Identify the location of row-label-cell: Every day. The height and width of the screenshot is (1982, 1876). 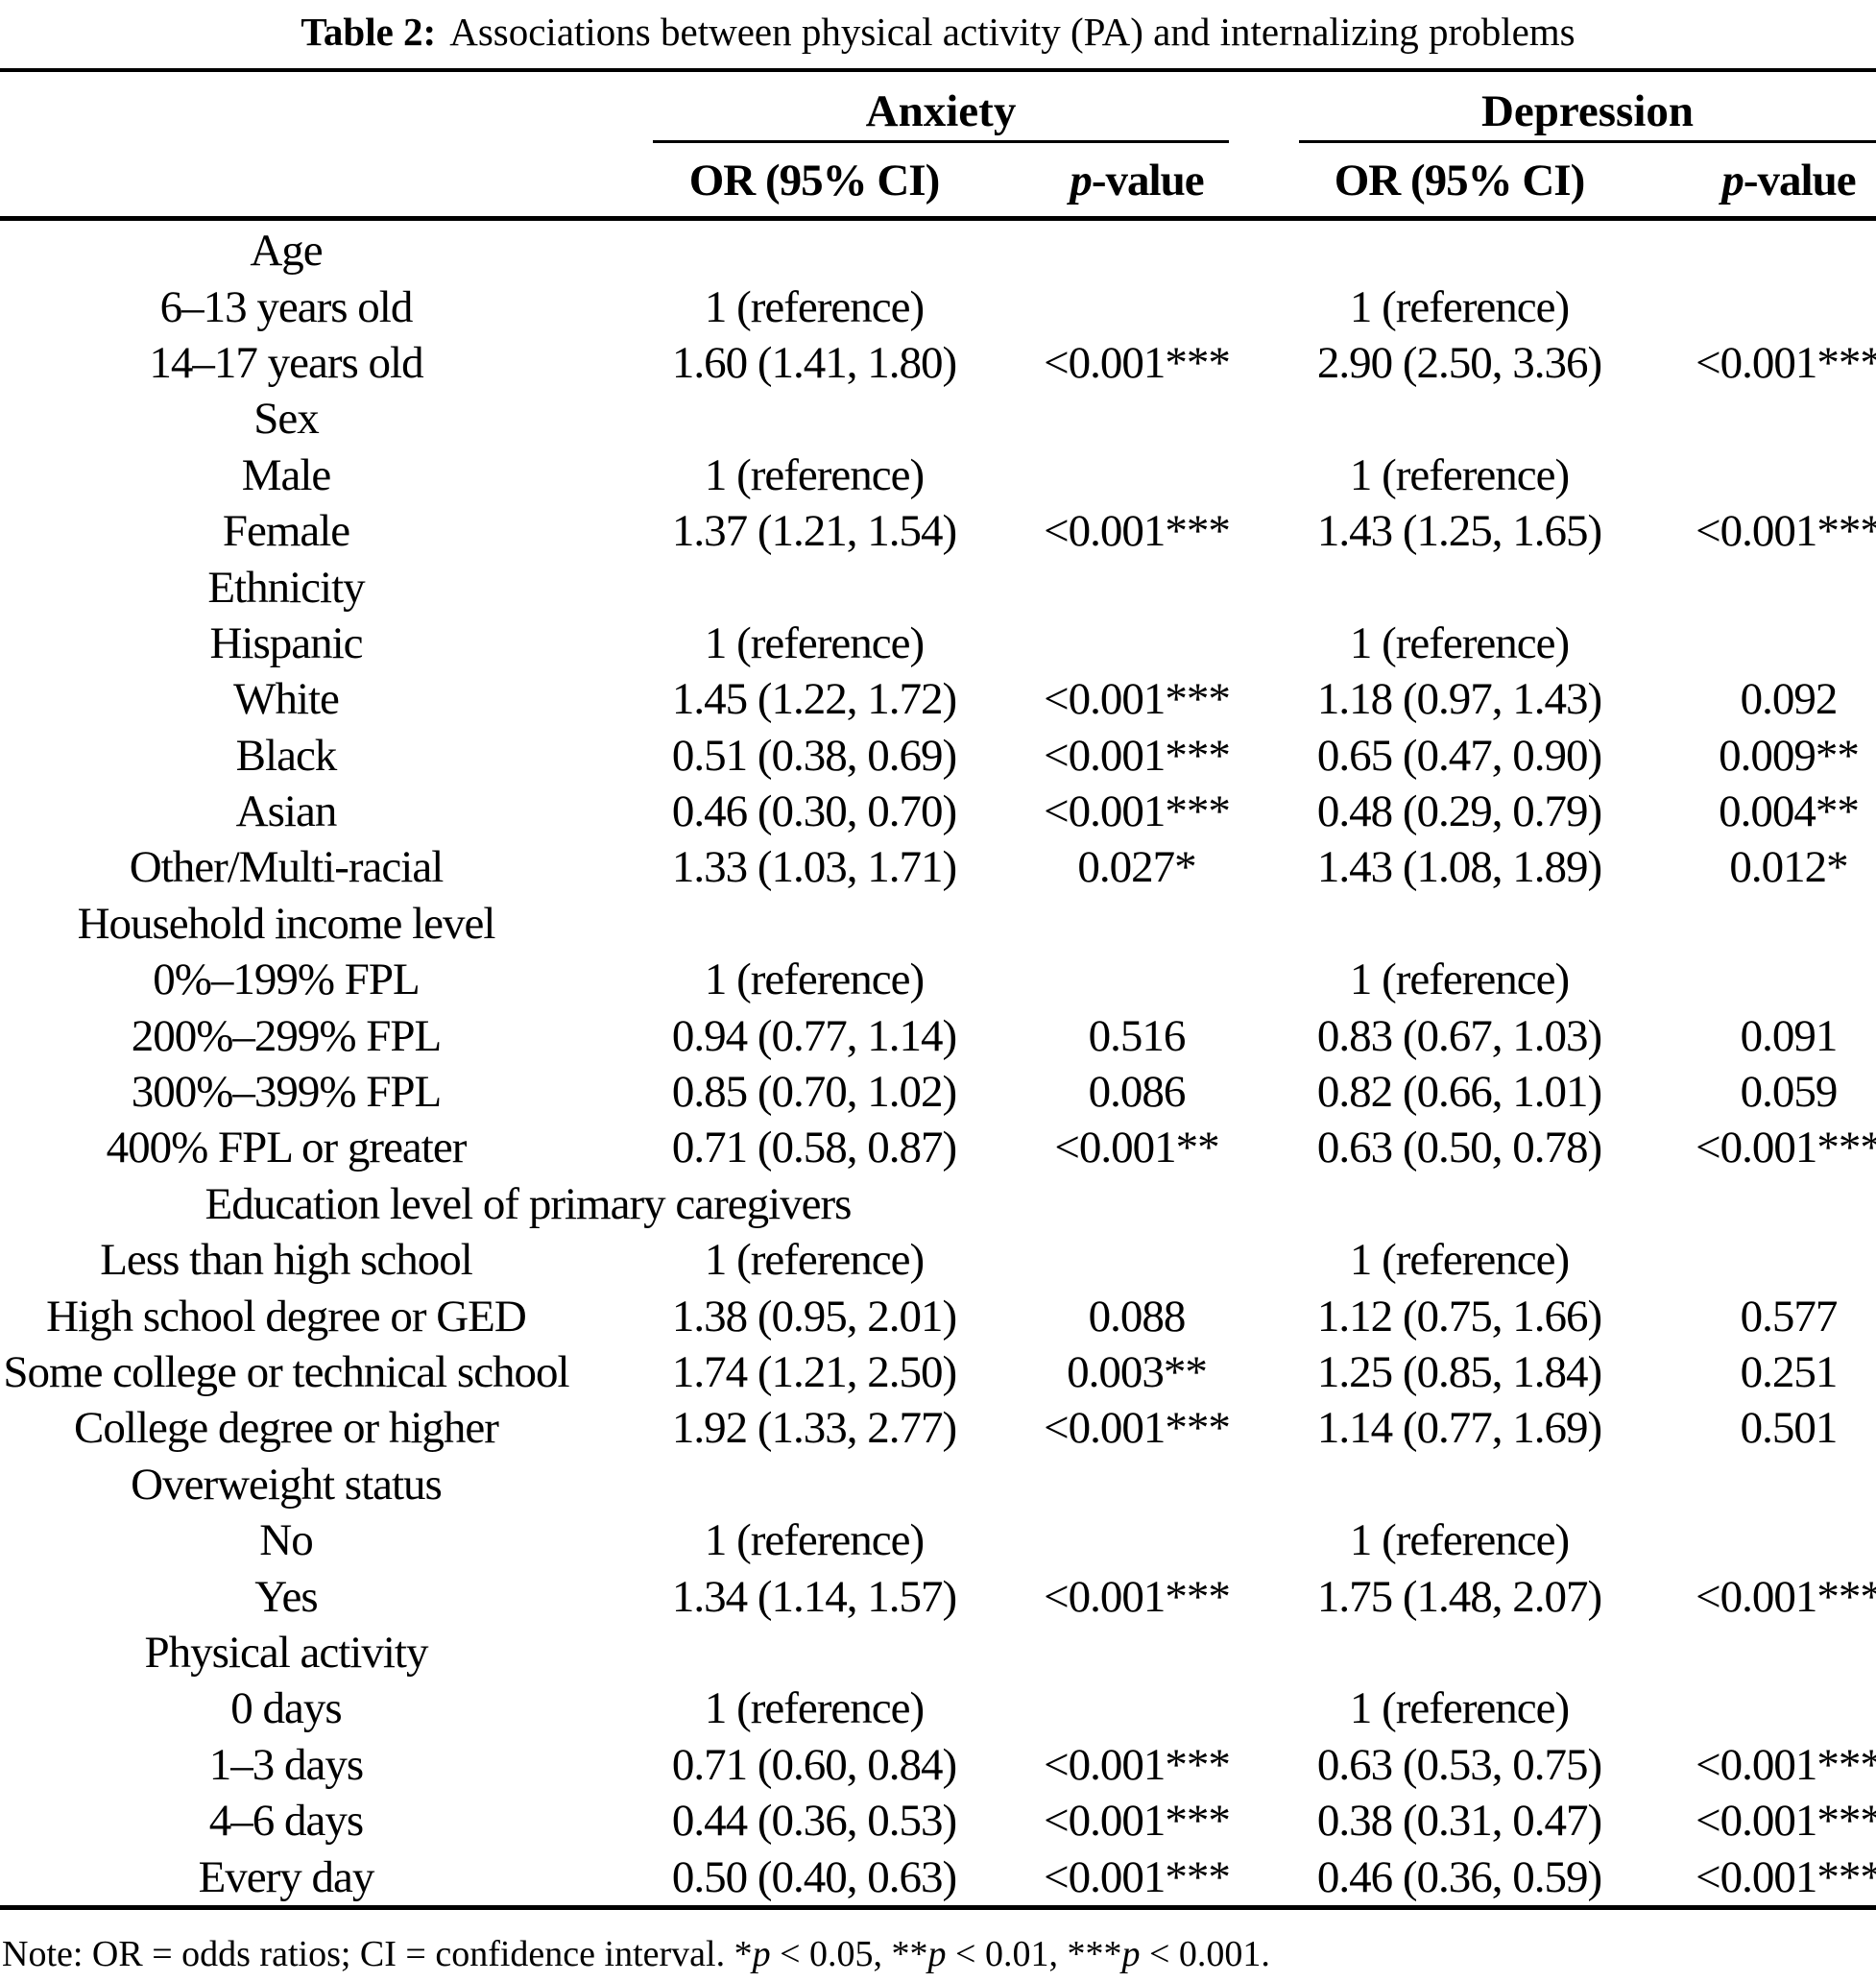
(286, 1877).